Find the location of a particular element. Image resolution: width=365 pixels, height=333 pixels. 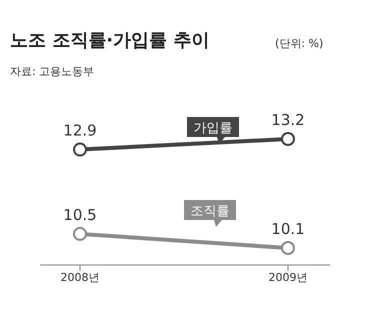

text: (단위: %) is located at coordinates (299, 43).